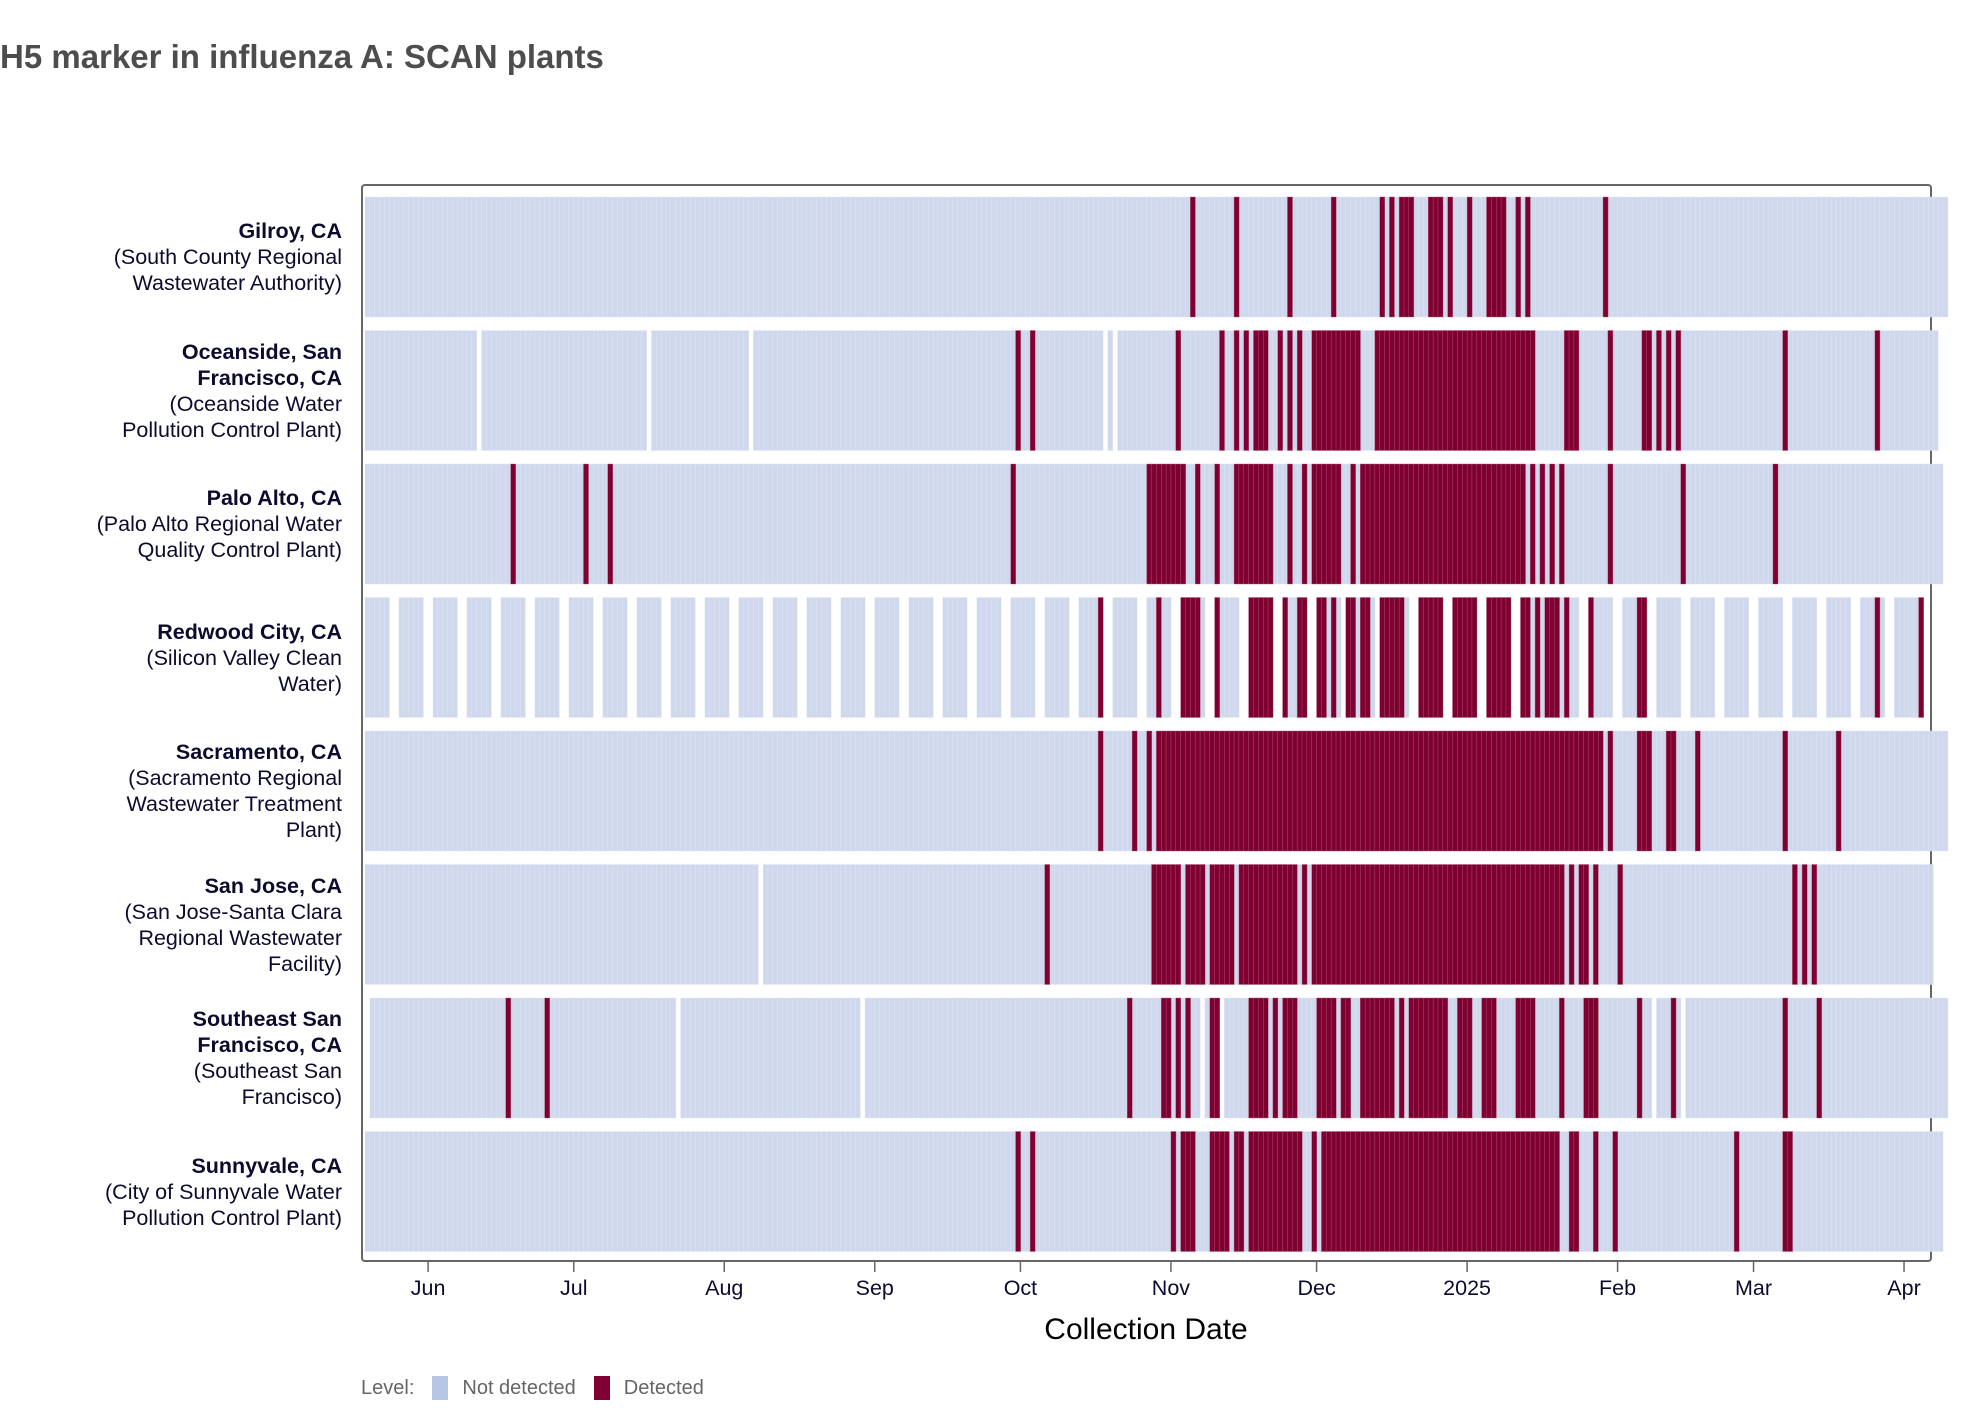 The image size is (1972, 1414). Describe the element at coordinates (267, 1019) in the screenshot. I see `y-label-city: Southeast San` at that location.